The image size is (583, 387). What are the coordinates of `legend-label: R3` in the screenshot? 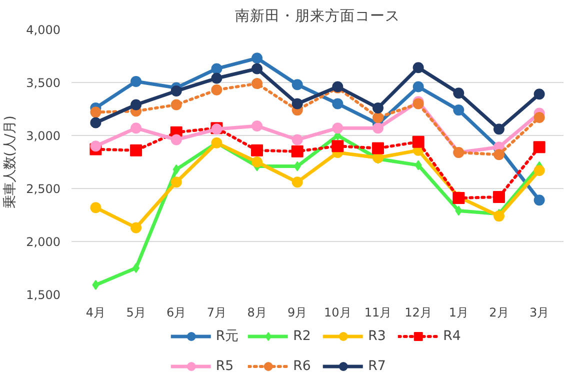 It's located at (377, 336).